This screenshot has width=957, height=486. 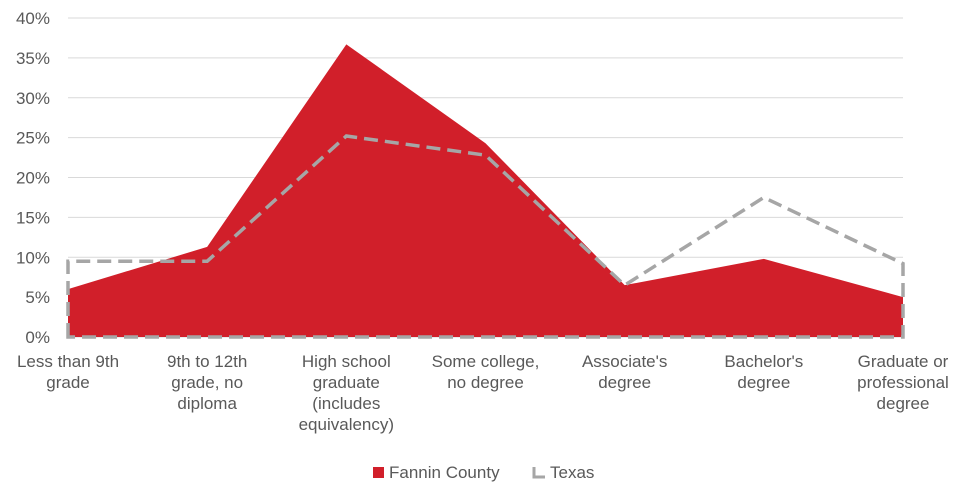 I want to click on legend-label-texas: Texas, so click(x=572, y=472).